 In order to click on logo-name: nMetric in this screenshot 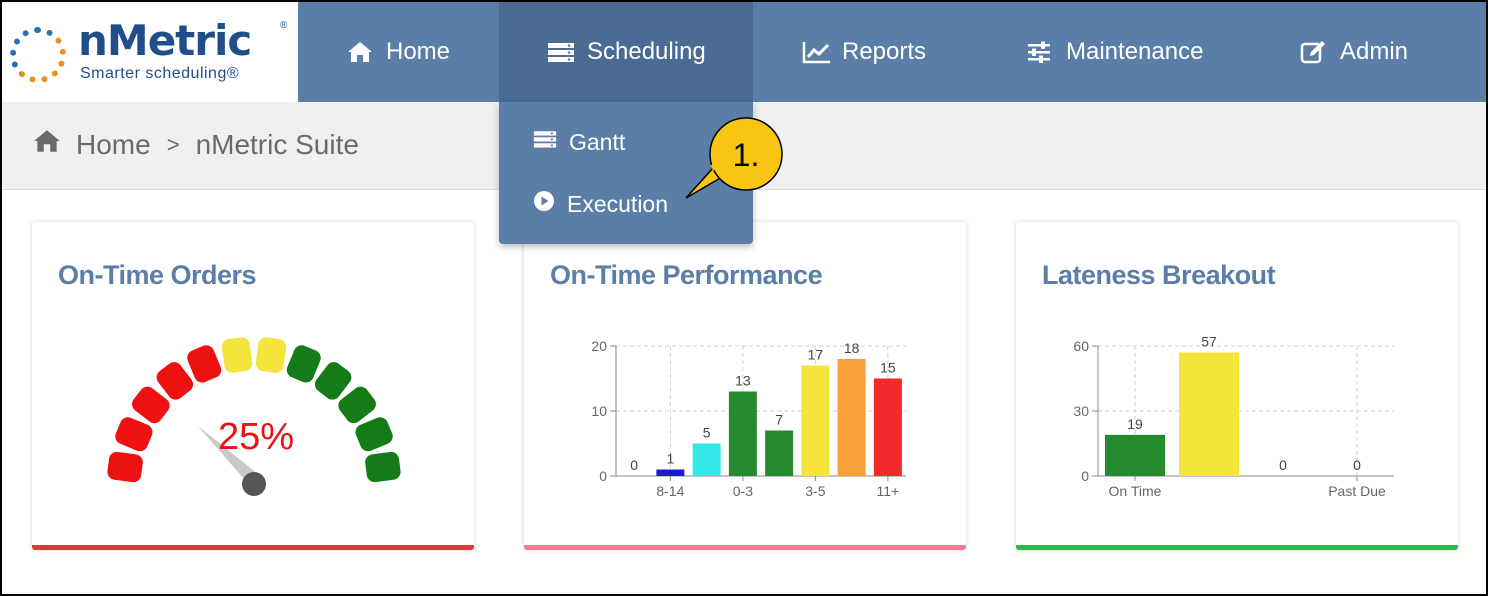, I will do `click(165, 40)`.